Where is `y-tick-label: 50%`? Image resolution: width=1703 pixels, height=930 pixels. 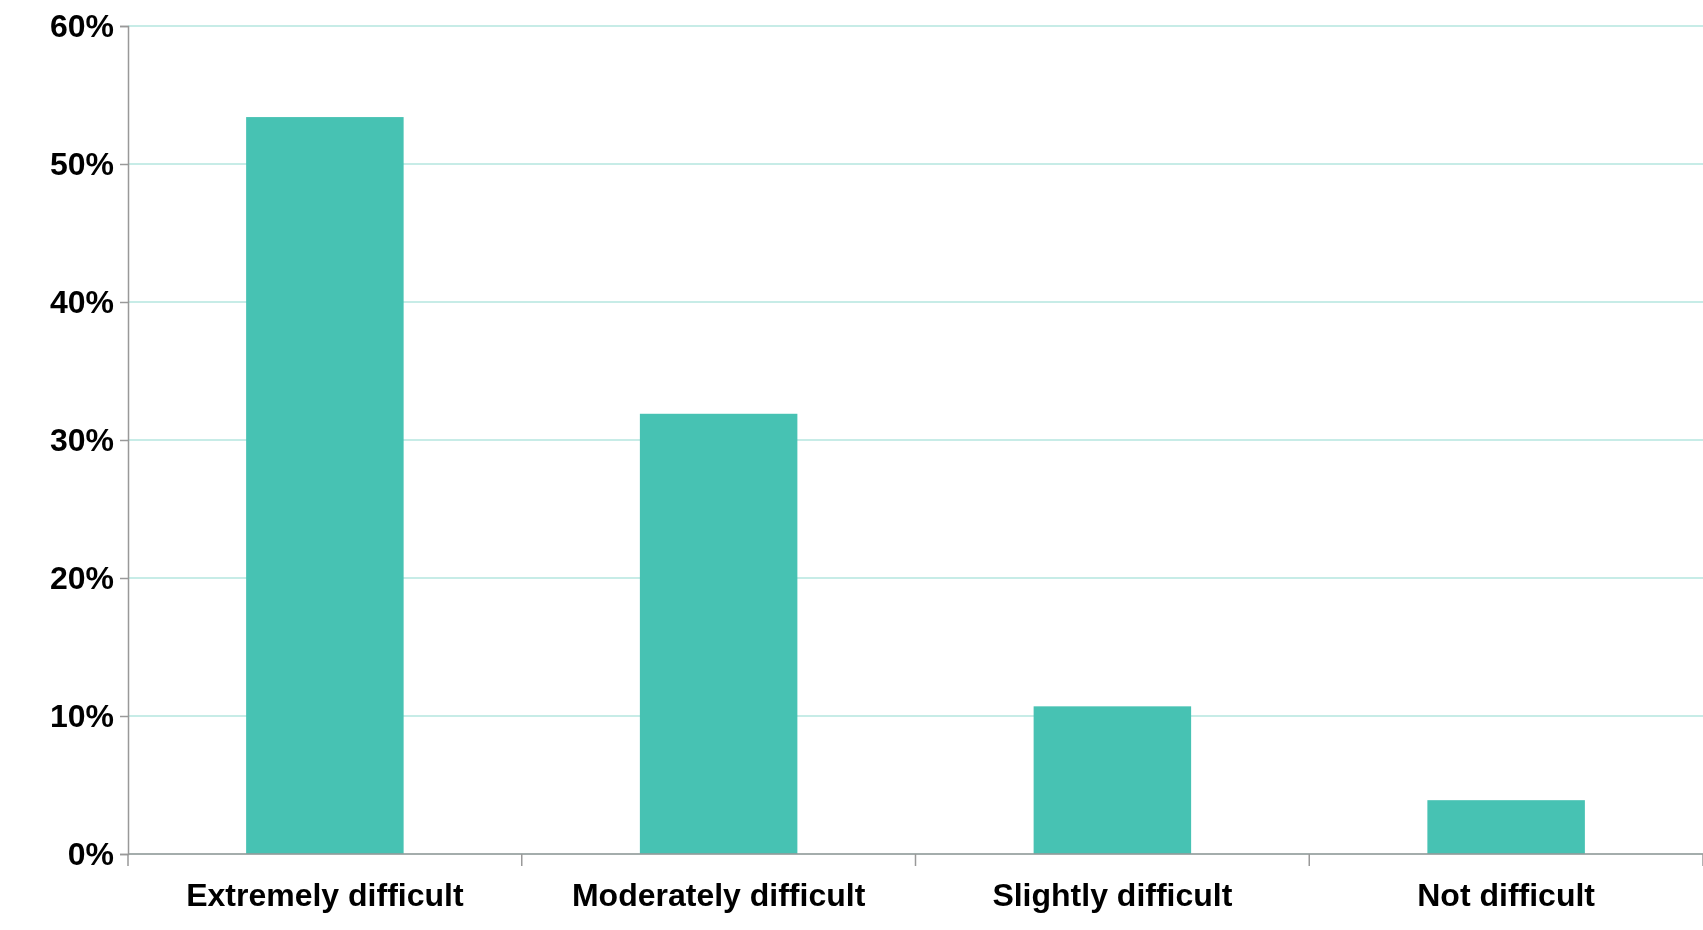
y-tick-label: 50% is located at coordinates (81, 163).